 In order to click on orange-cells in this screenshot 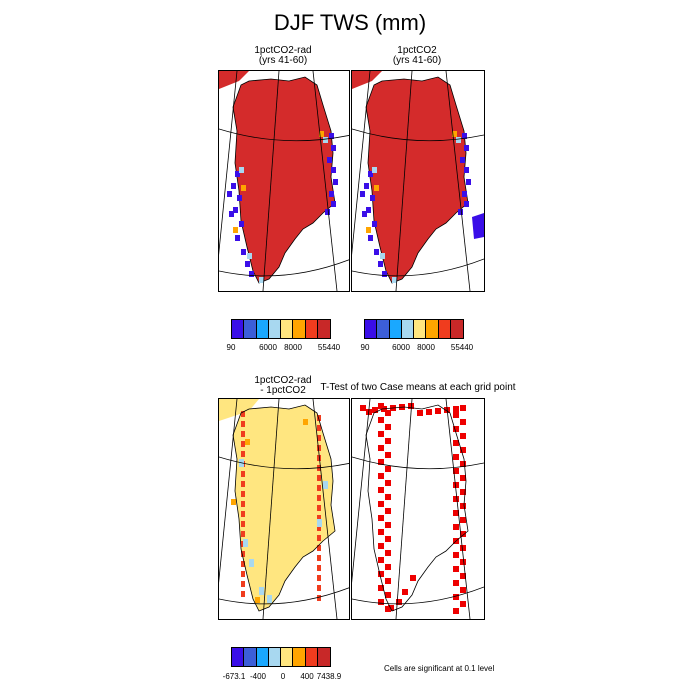, I will do `click(278, 182)`.